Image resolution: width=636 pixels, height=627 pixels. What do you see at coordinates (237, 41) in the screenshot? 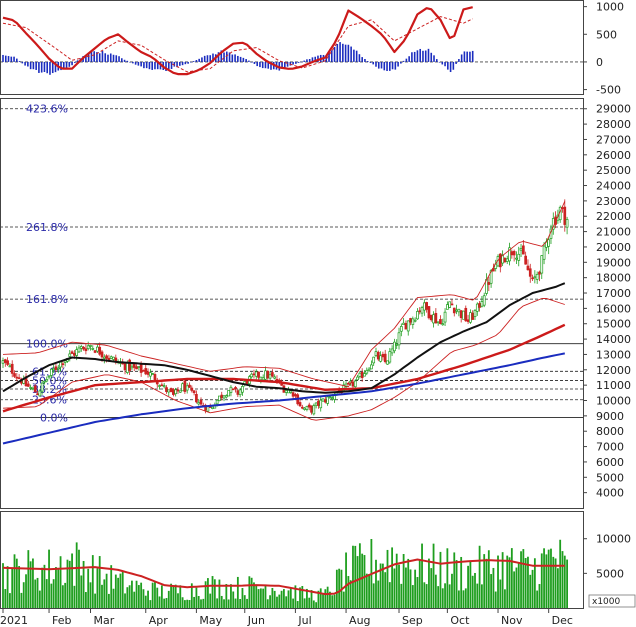
I see `macd-line` at bounding box center [237, 41].